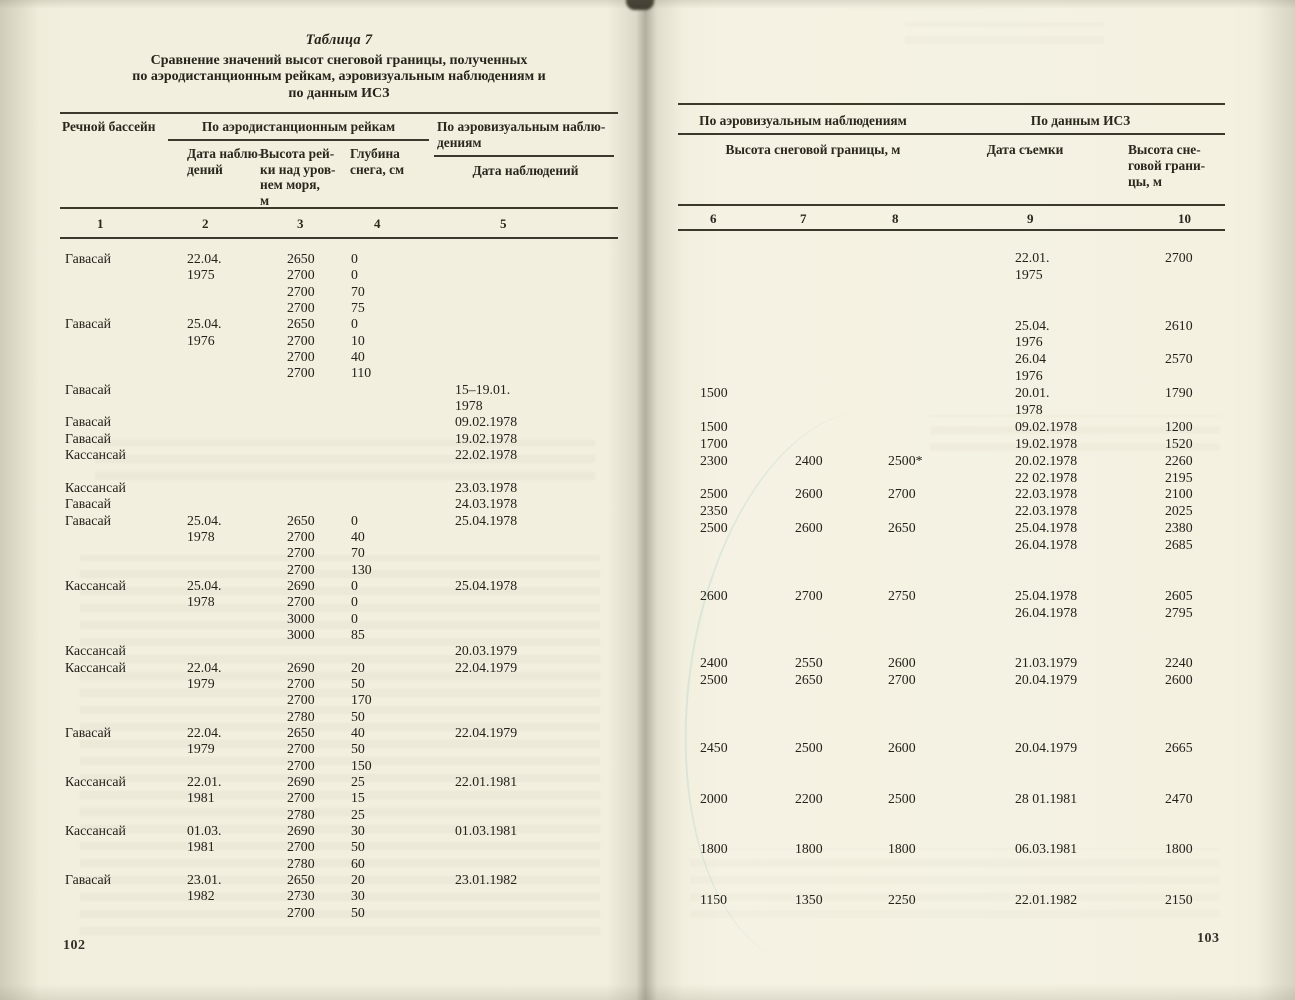 This screenshot has height=1000, width=1295. I want to click on table-cell: 2690, so click(301, 831).